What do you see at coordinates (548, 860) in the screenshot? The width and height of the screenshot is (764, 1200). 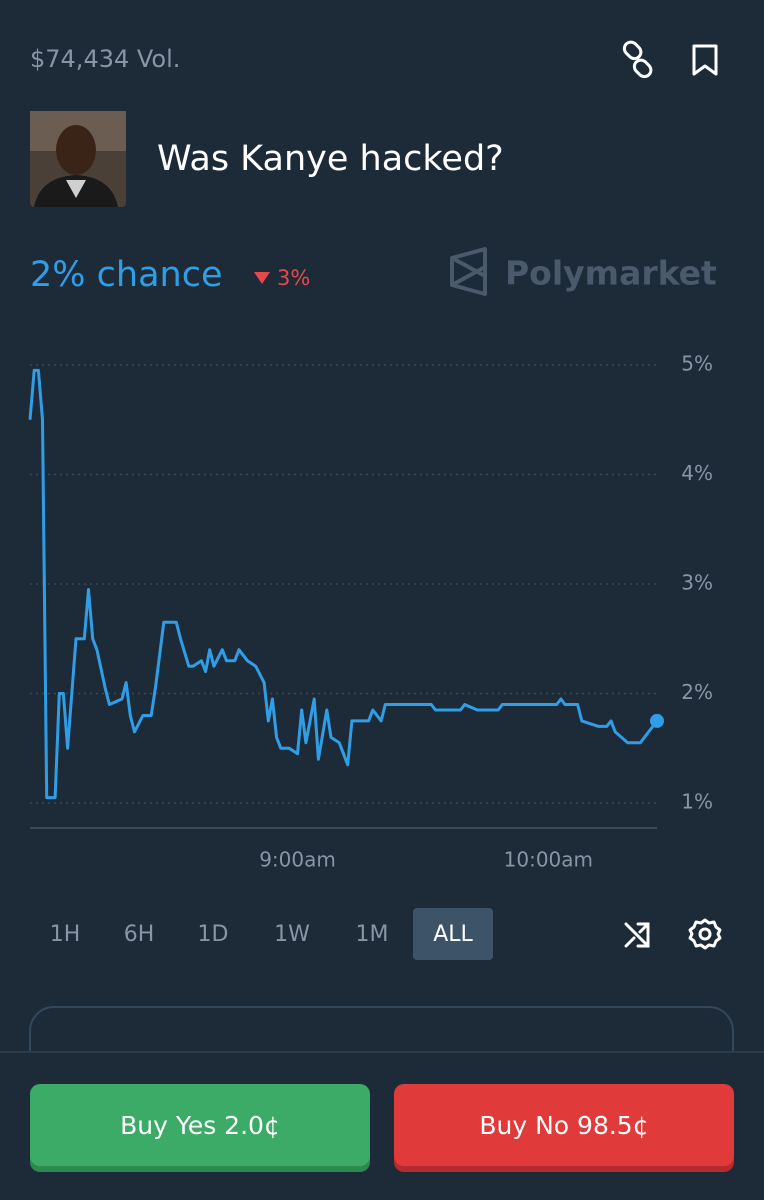 I see `x-tick-label: 10:00am` at bounding box center [548, 860].